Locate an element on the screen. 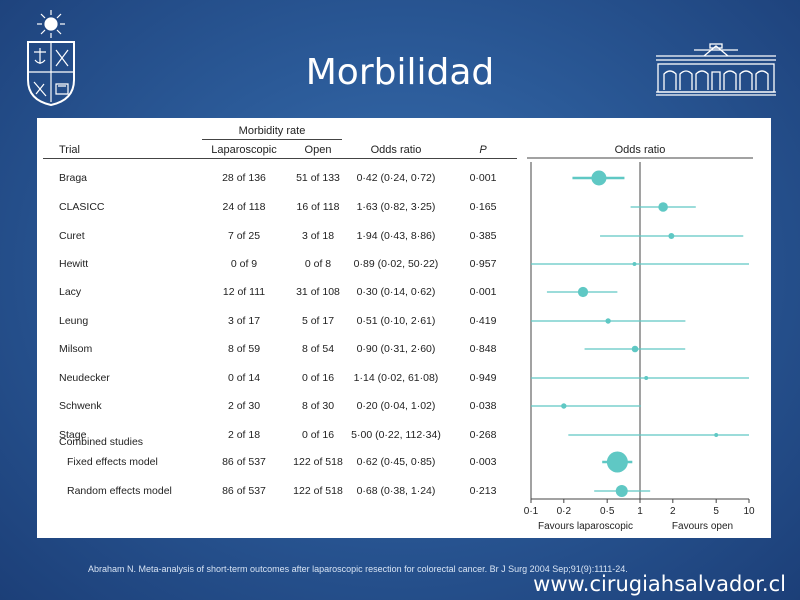 Image resolution: width=800 pixels, height=600 pixels. p-value: 0·949 is located at coordinates (483, 378).